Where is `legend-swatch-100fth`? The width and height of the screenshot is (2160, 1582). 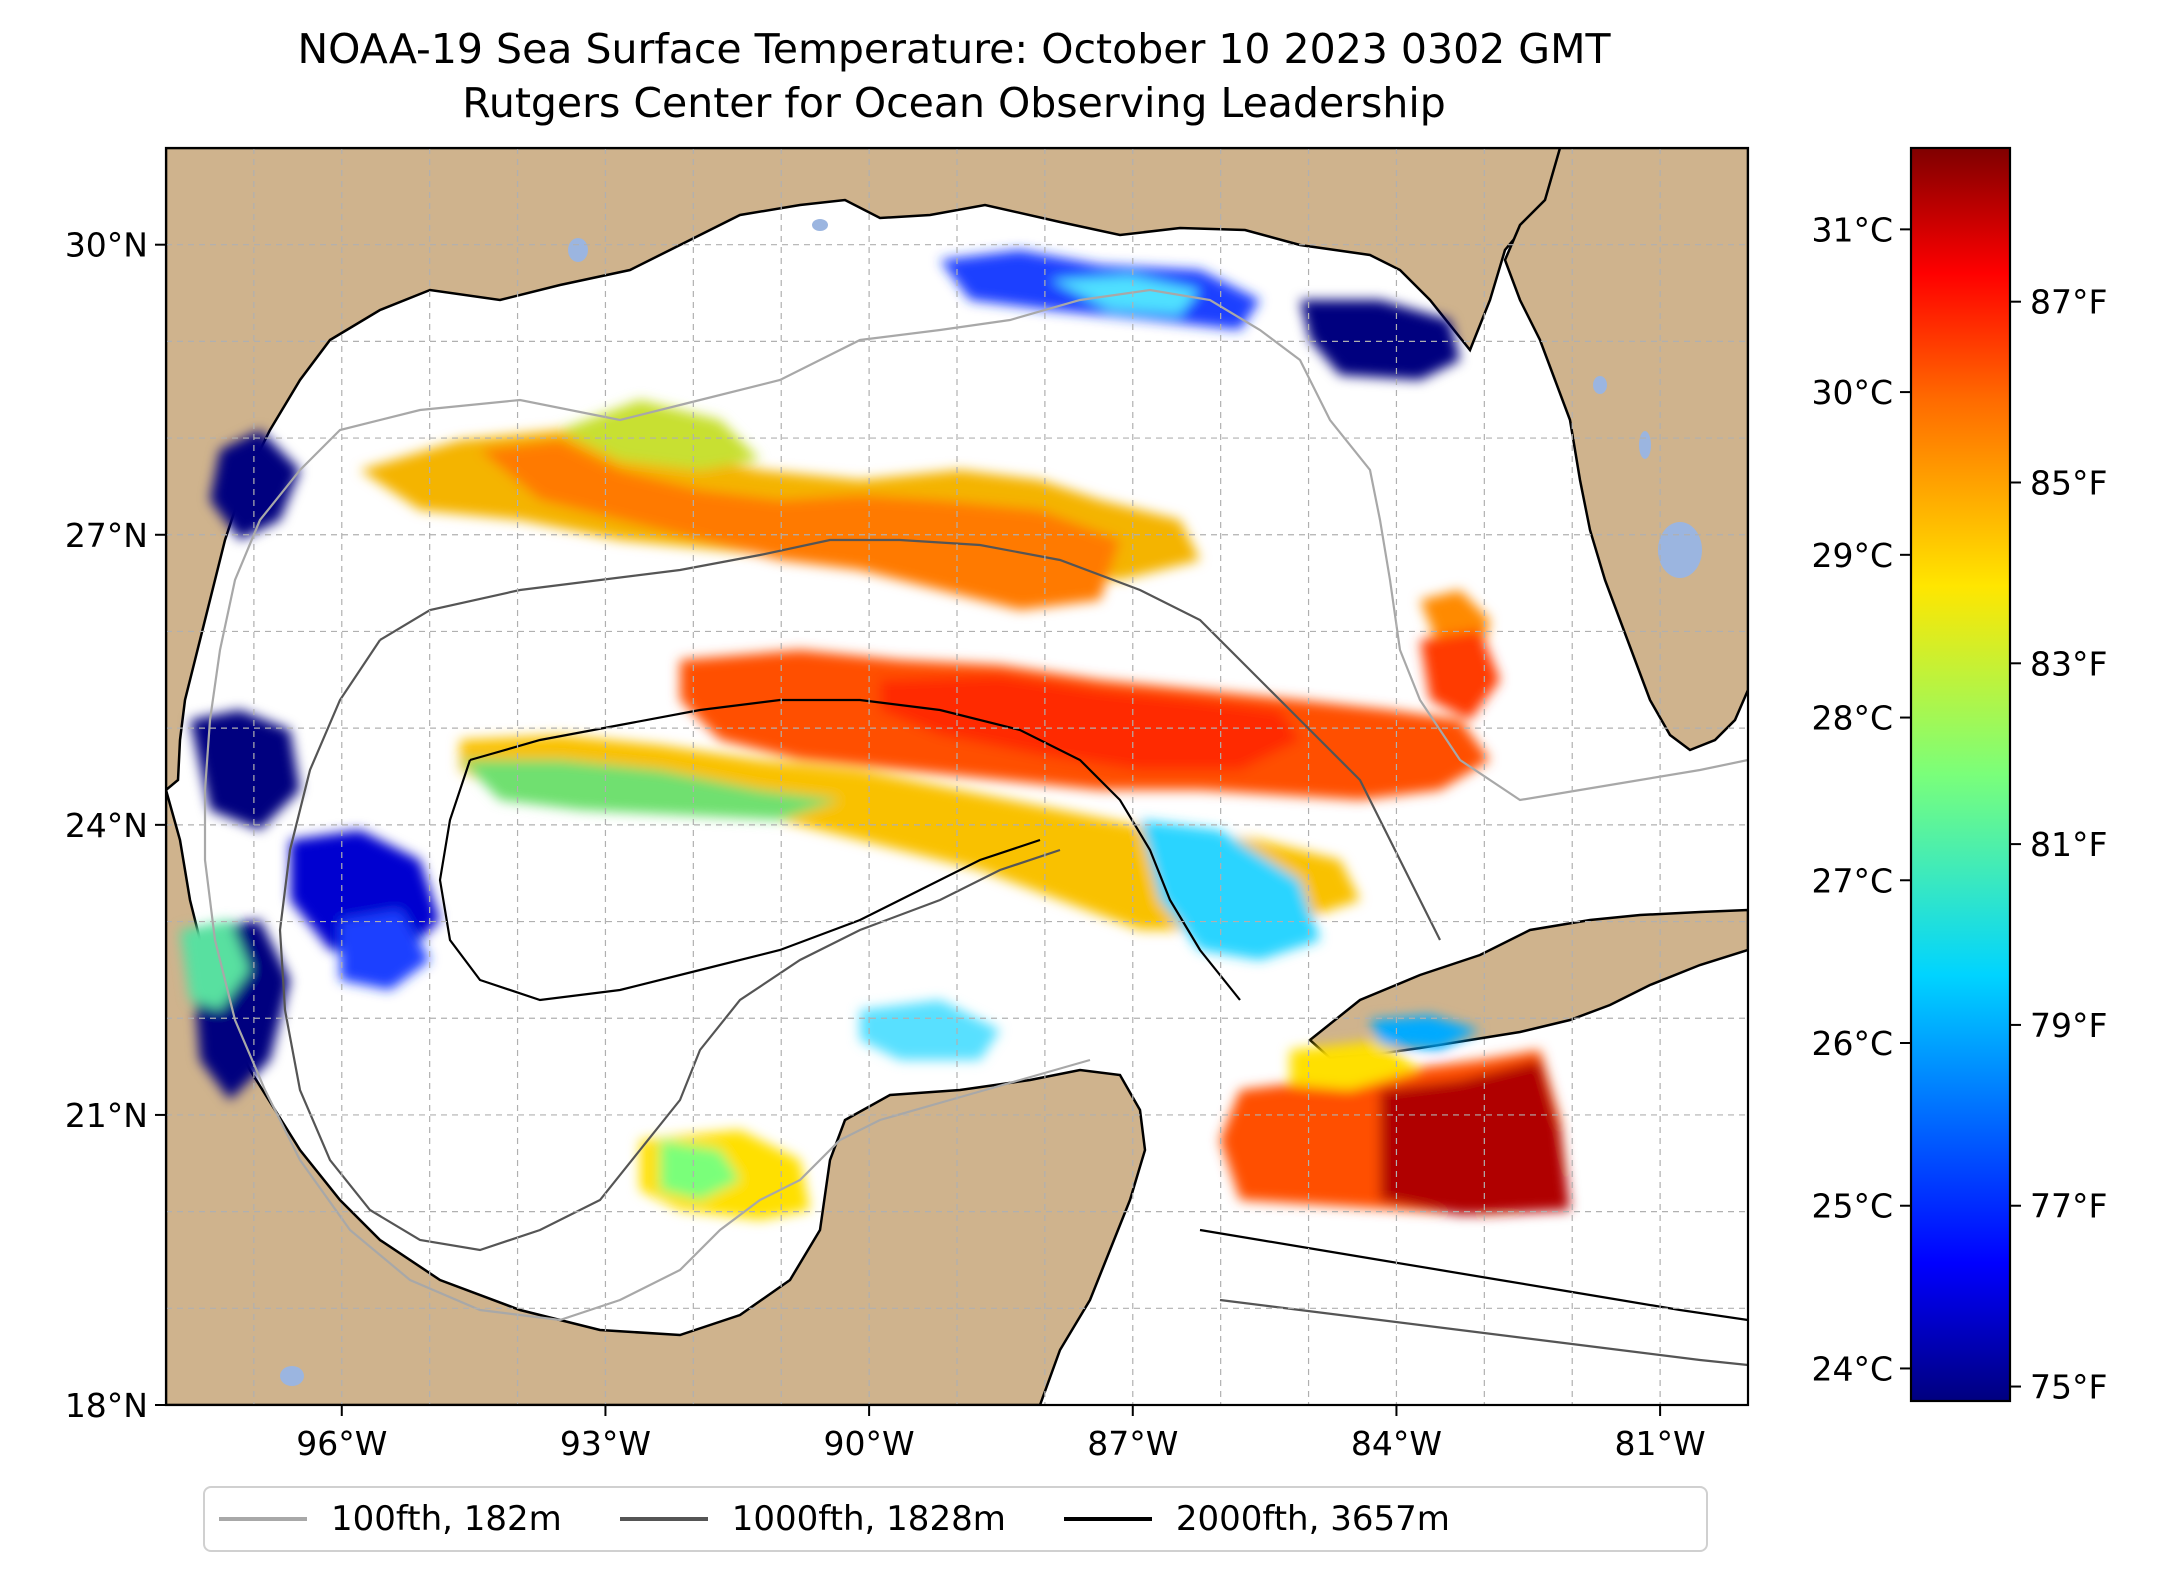 legend-swatch-100fth is located at coordinates (263, 1519).